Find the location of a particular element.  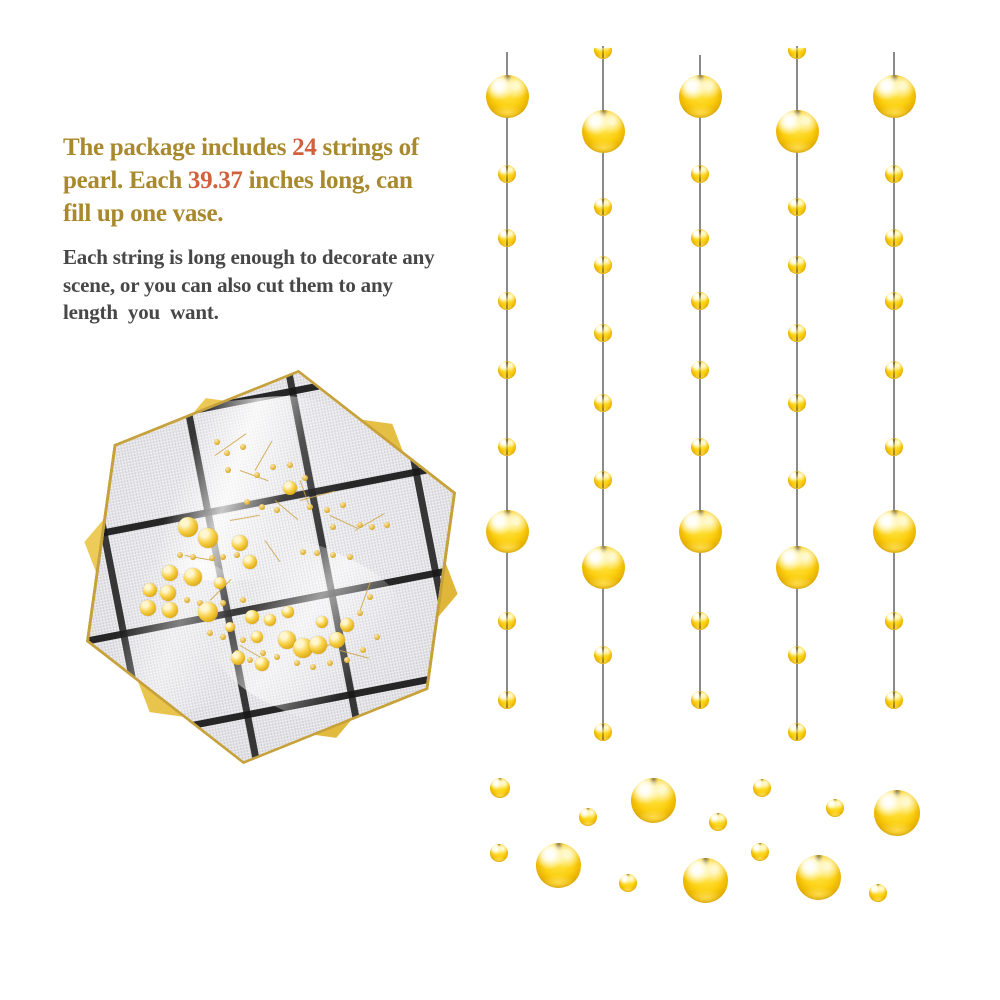

heading-text: inches long, can is located at coordinates (327, 180).